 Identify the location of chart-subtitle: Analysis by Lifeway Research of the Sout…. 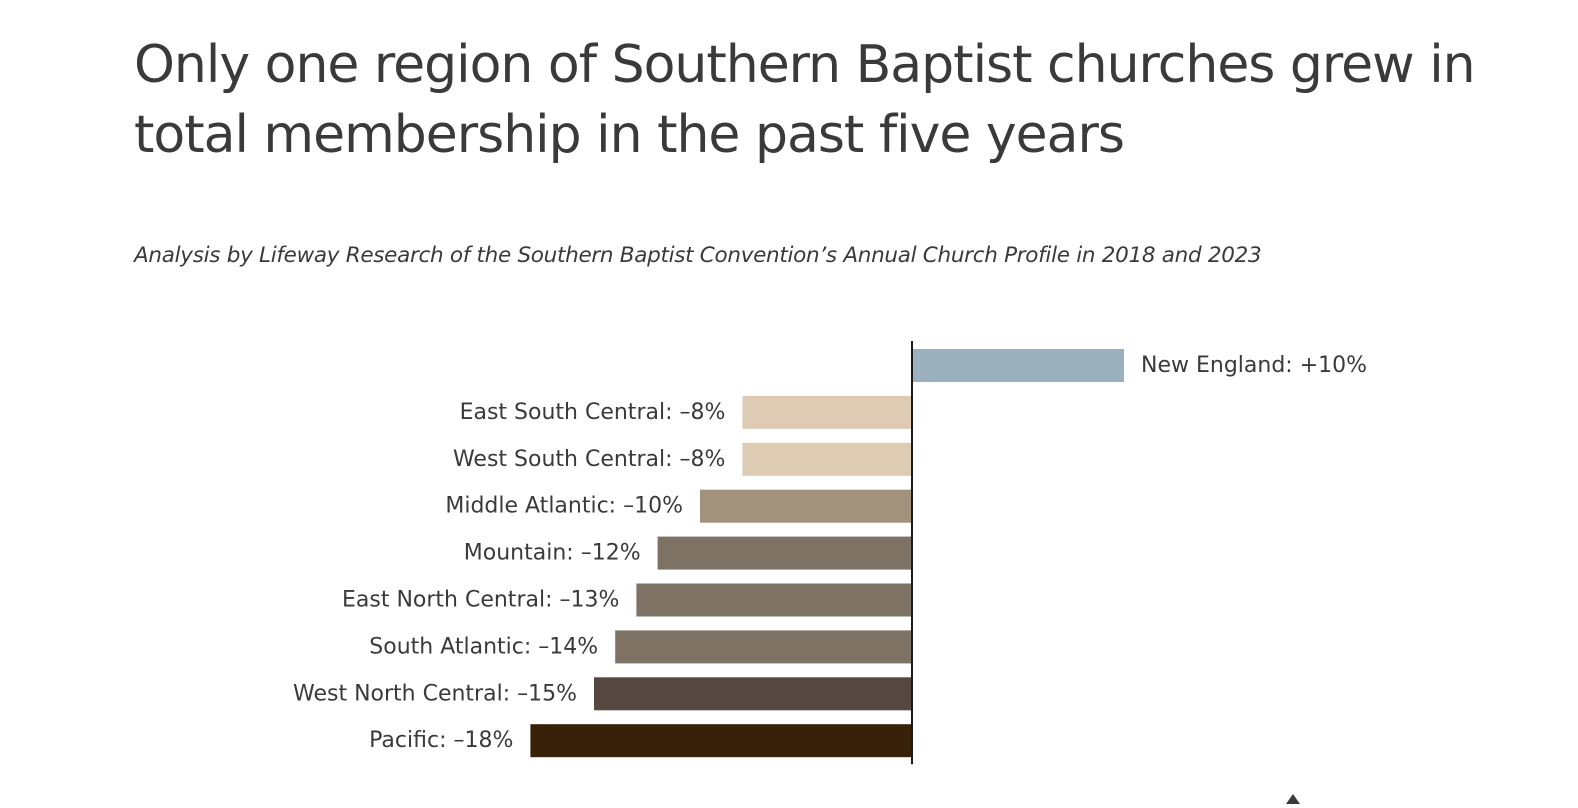
(698, 255).